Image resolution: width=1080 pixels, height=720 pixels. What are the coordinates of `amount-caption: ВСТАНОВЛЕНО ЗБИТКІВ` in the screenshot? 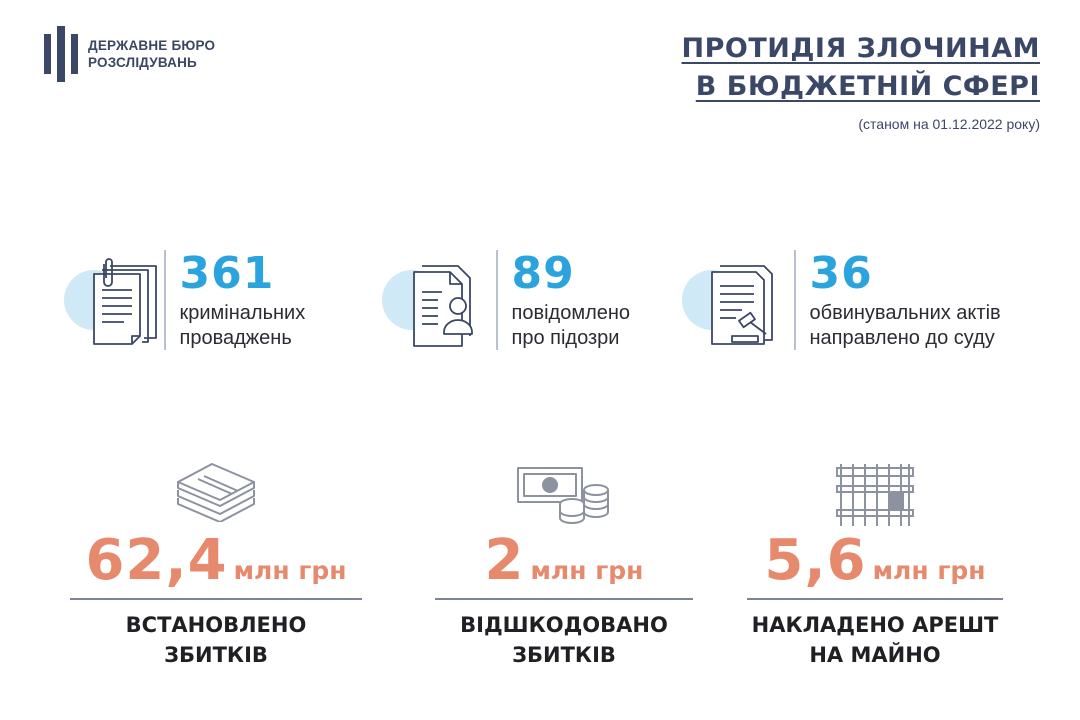 It's located at (216, 640).